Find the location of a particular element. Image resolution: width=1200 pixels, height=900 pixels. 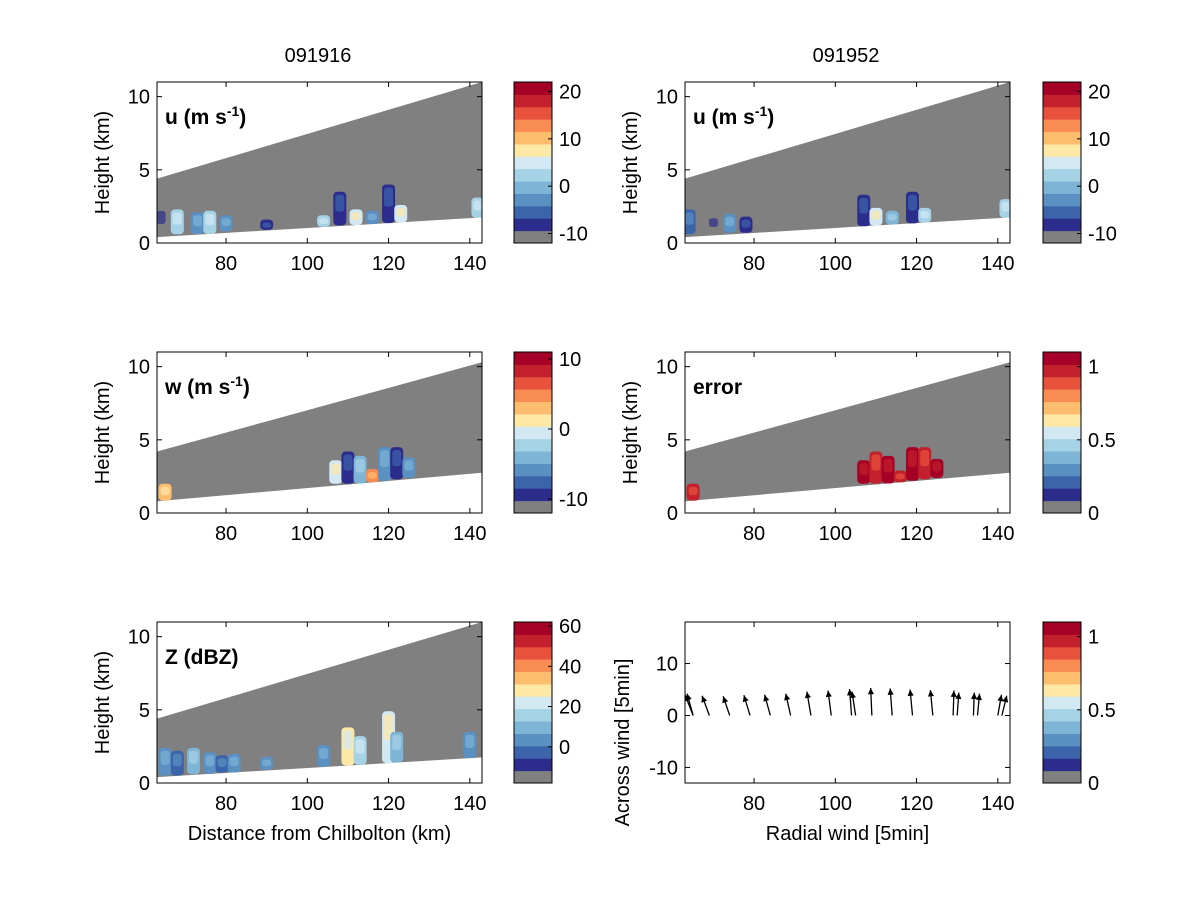

colorbar: 10.50 is located at coordinates (1079, 438).